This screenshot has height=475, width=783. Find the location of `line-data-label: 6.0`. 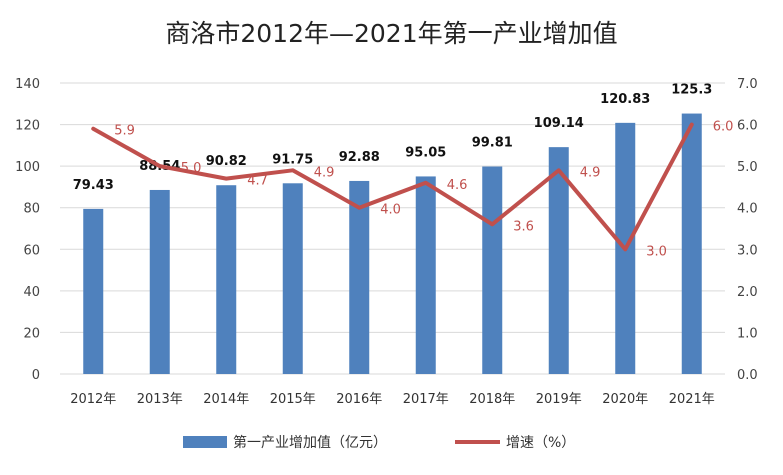

line-data-label: 6.0 is located at coordinates (723, 127).